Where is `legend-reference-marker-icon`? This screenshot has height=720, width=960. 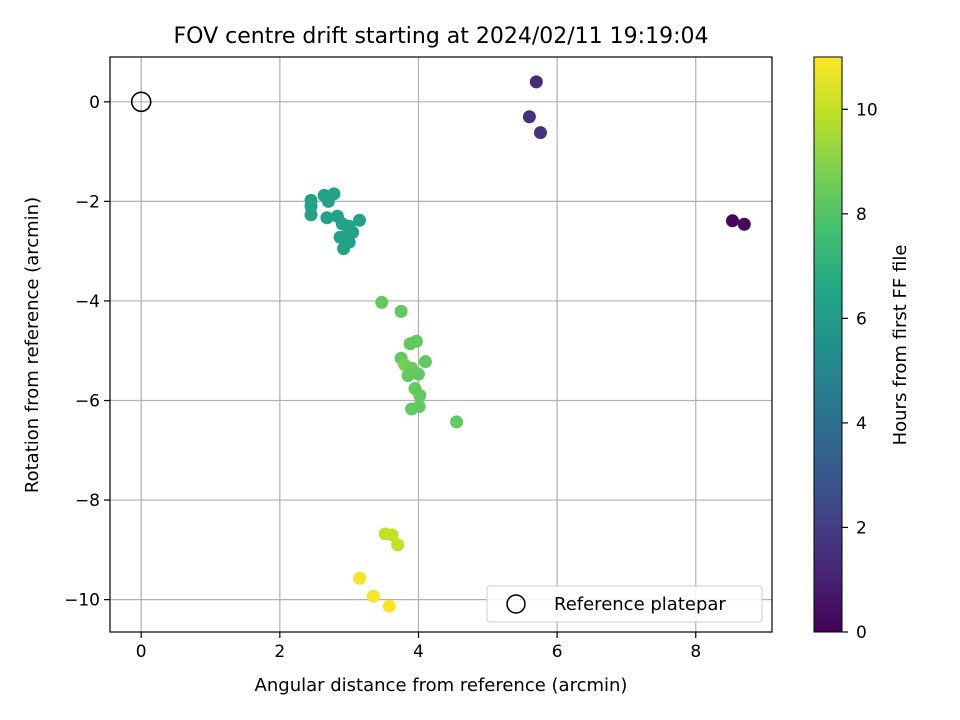 legend-reference-marker-icon is located at coordinates (516, 604).